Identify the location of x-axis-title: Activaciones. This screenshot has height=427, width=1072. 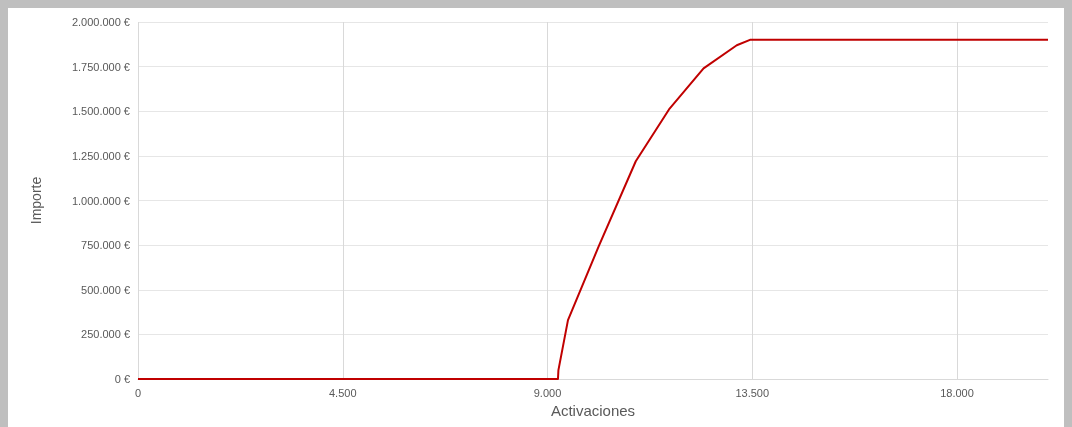
(593, 410).